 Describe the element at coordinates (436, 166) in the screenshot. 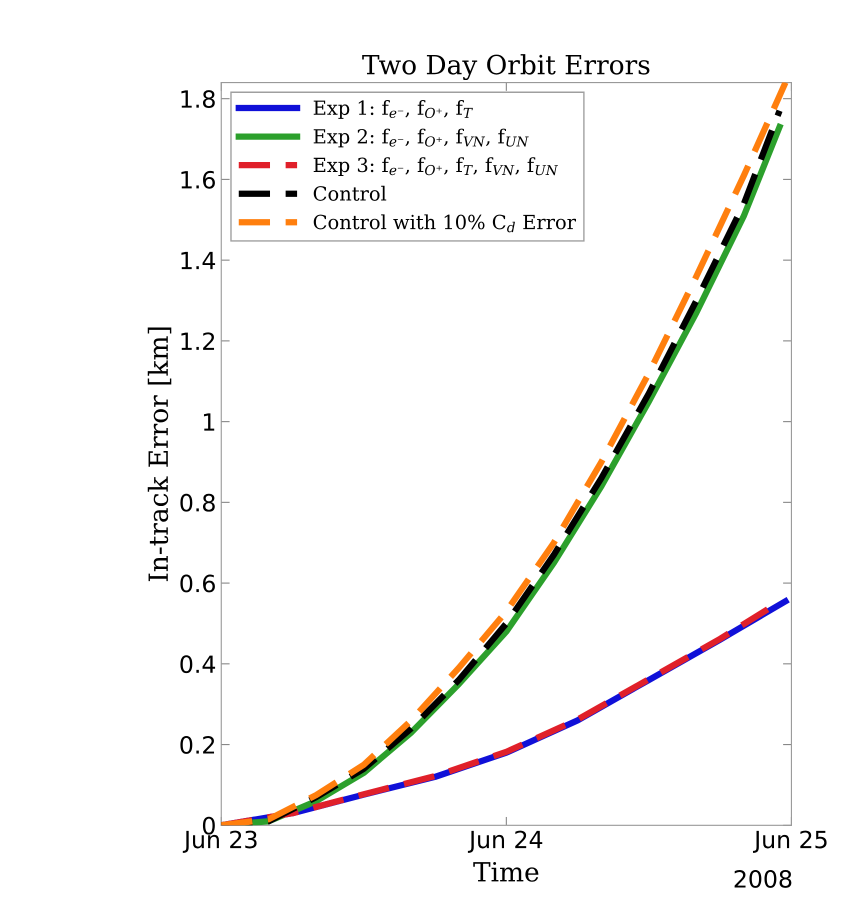

I see `text: Exp 3: f$_{e⁻}$, f$_{O⁺}$, f$_{T}$, f$_{VN}$, f$_{UN}$` at that location.